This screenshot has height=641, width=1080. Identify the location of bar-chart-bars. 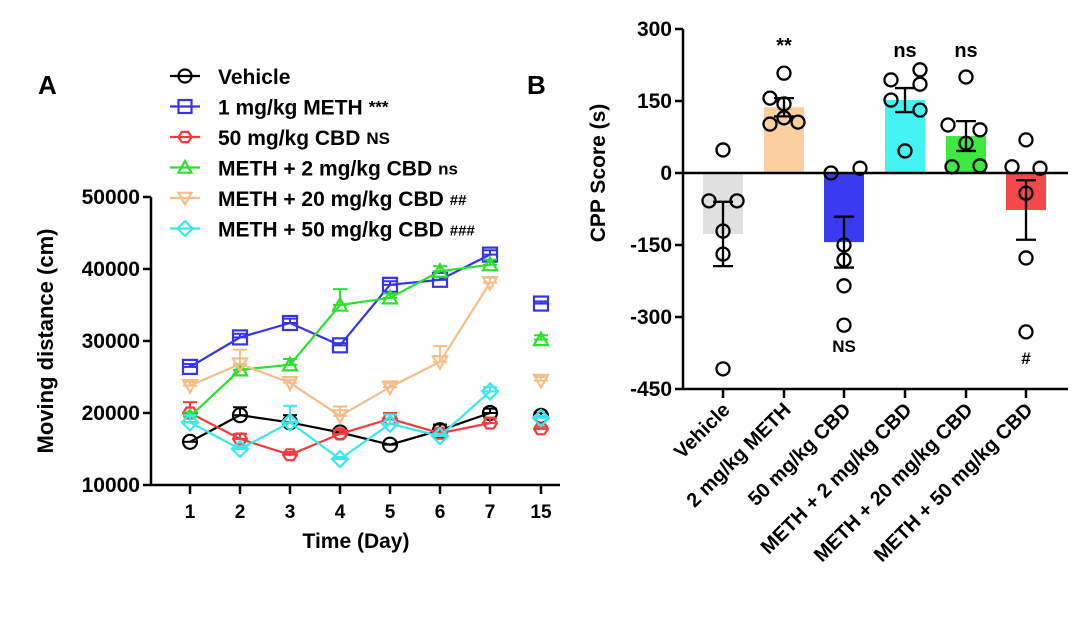
(874, 171).